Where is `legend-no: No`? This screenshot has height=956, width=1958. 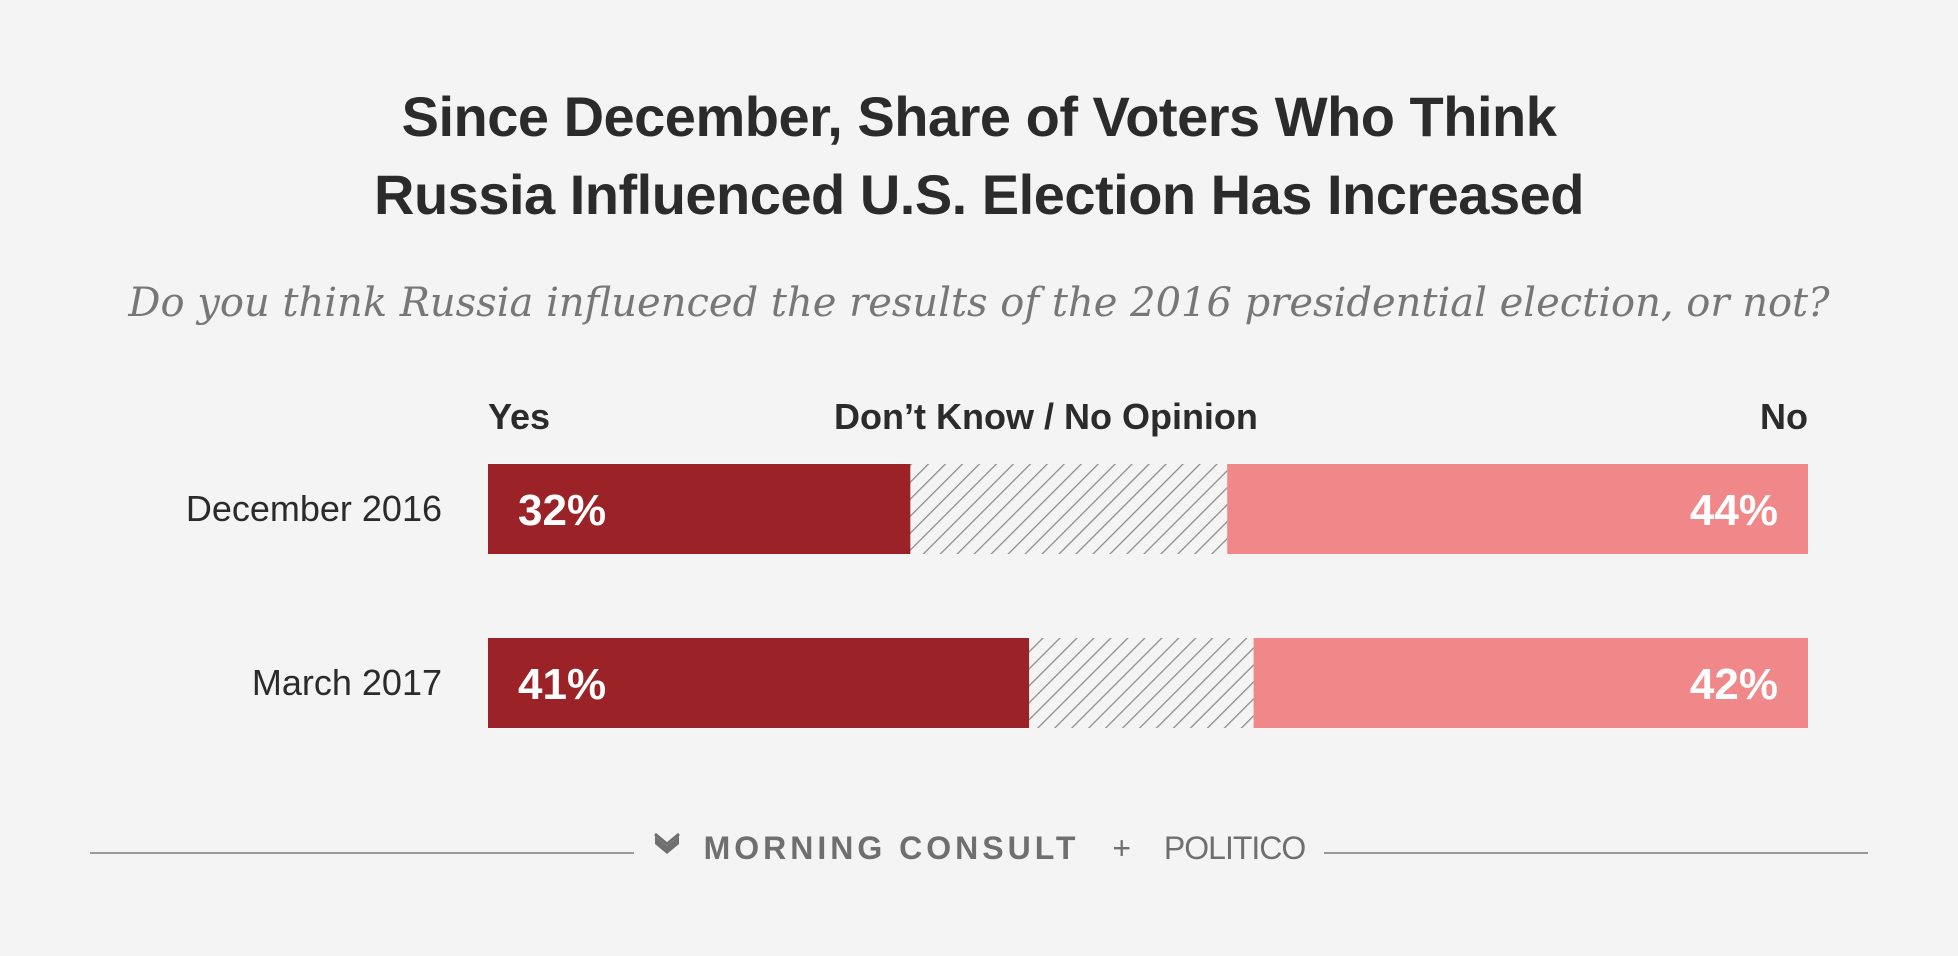
legend-no: No is located at coordinates (1784, 416).